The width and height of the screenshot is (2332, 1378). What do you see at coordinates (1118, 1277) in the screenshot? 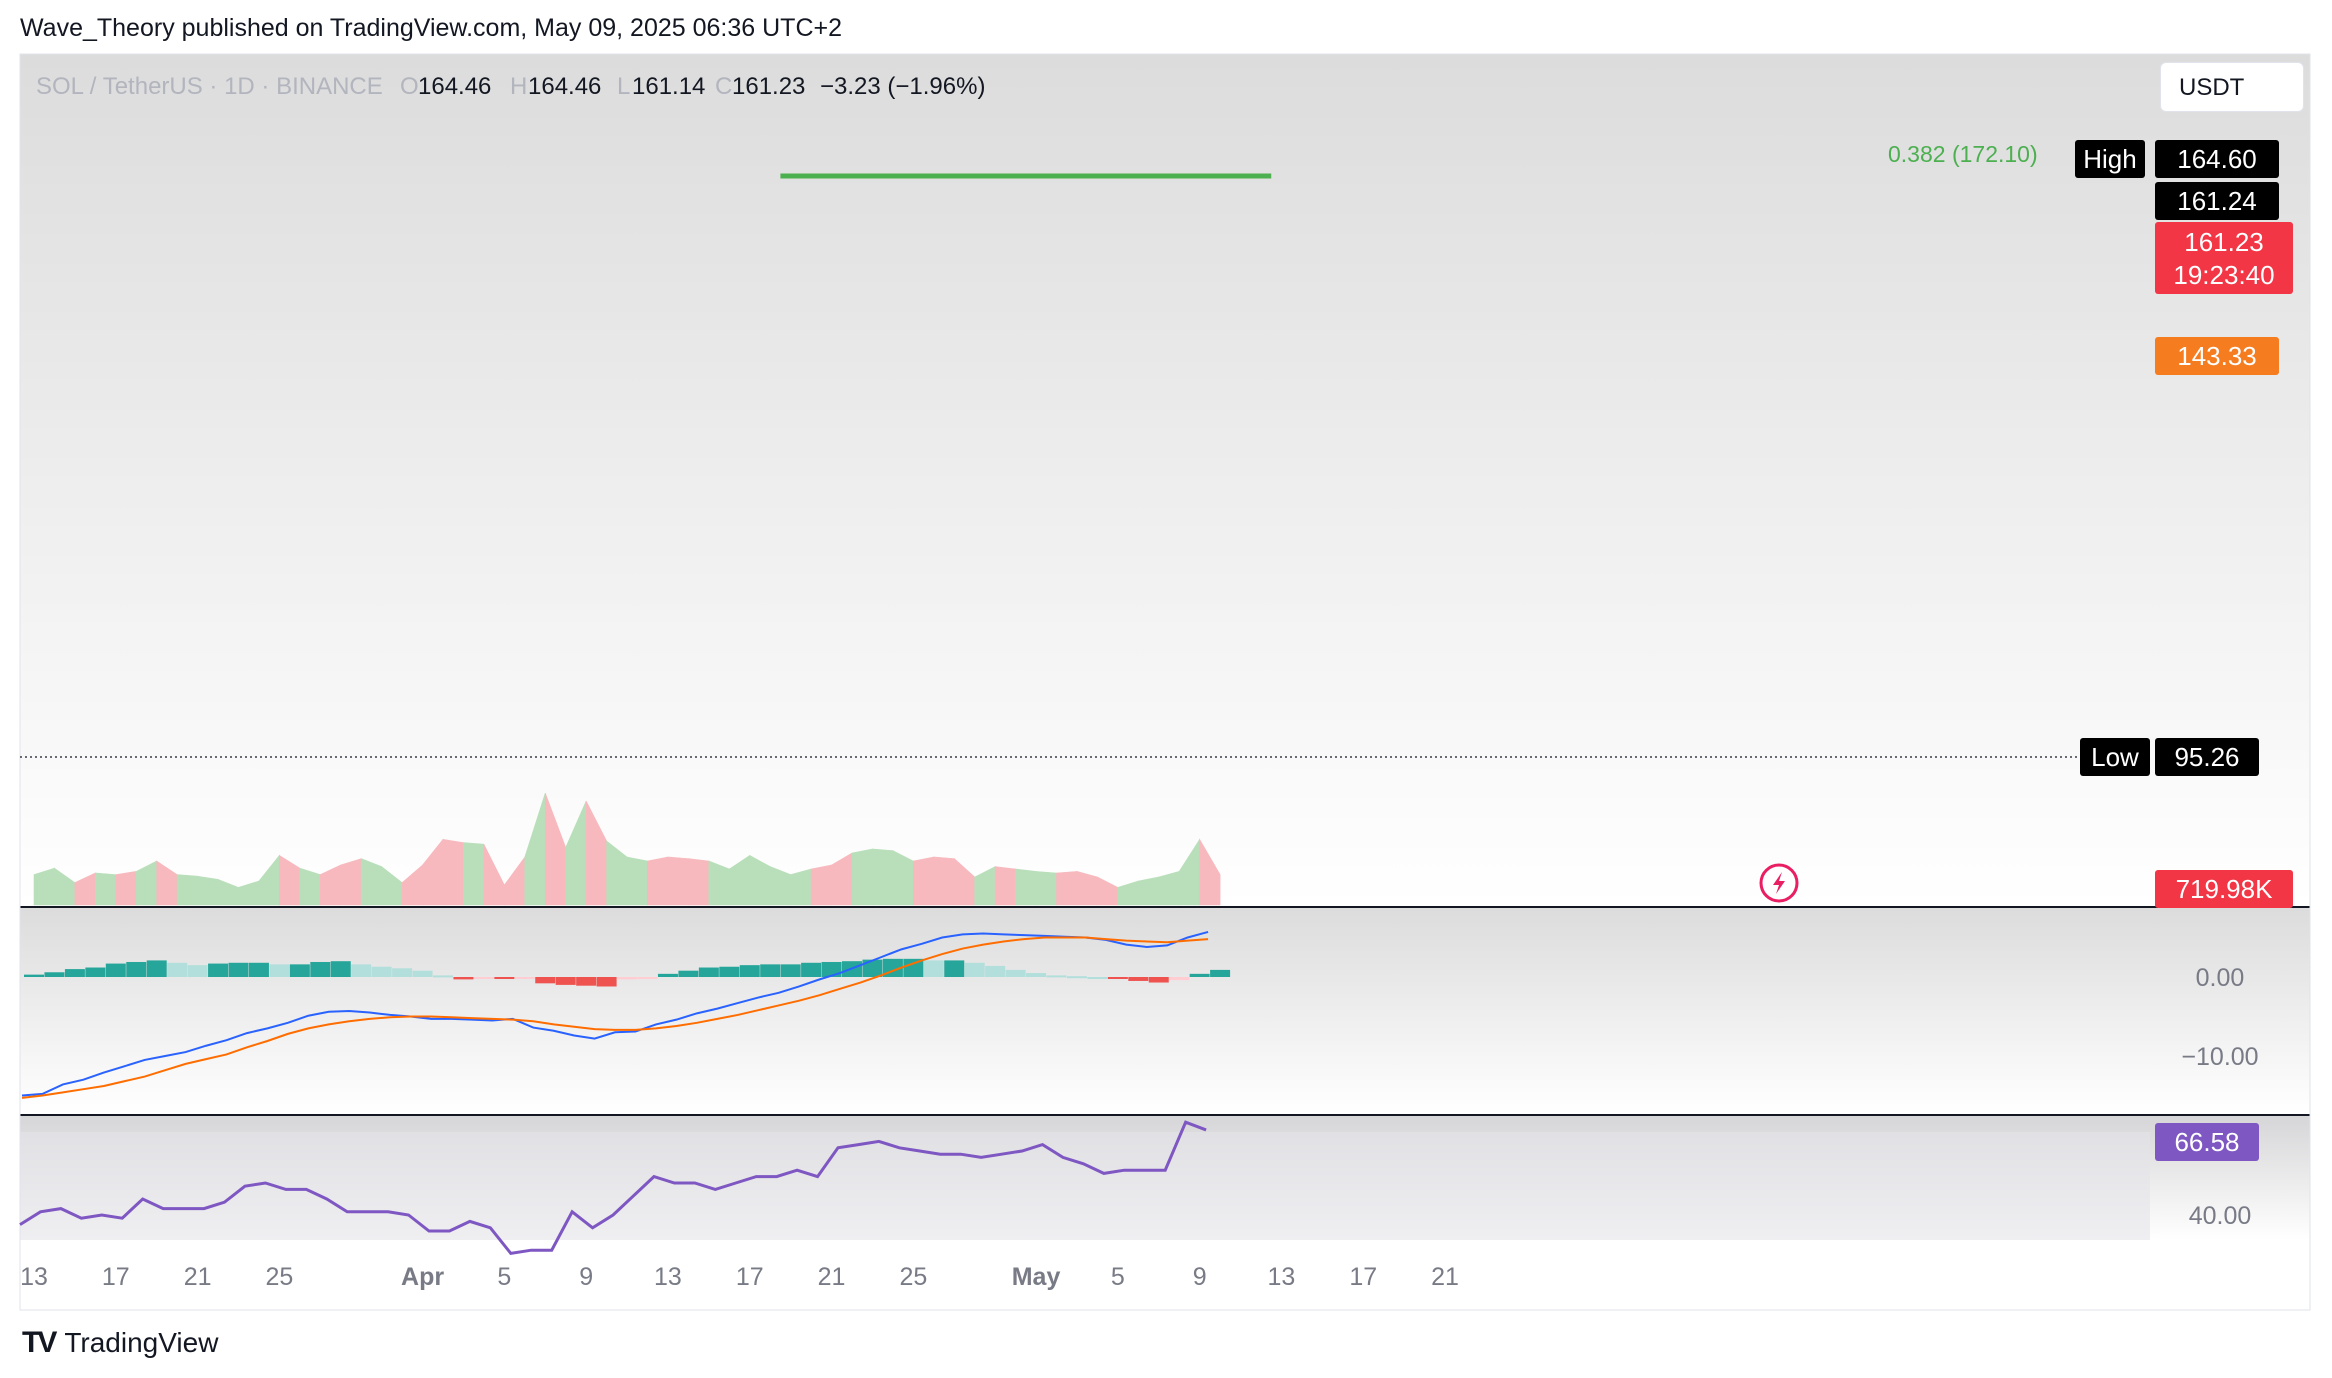
I see `time-tick-12: 5` at bounding box center [1118, 1277].